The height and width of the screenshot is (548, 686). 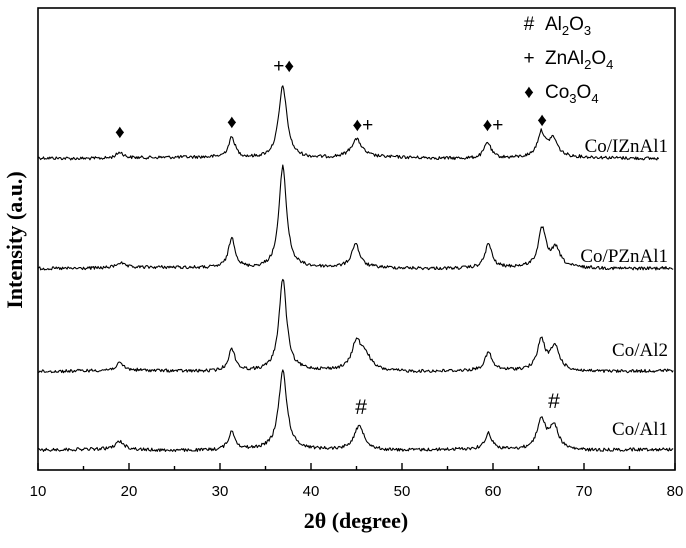 I want to click on legend-text-part: Al, so click(x=553, y=24).